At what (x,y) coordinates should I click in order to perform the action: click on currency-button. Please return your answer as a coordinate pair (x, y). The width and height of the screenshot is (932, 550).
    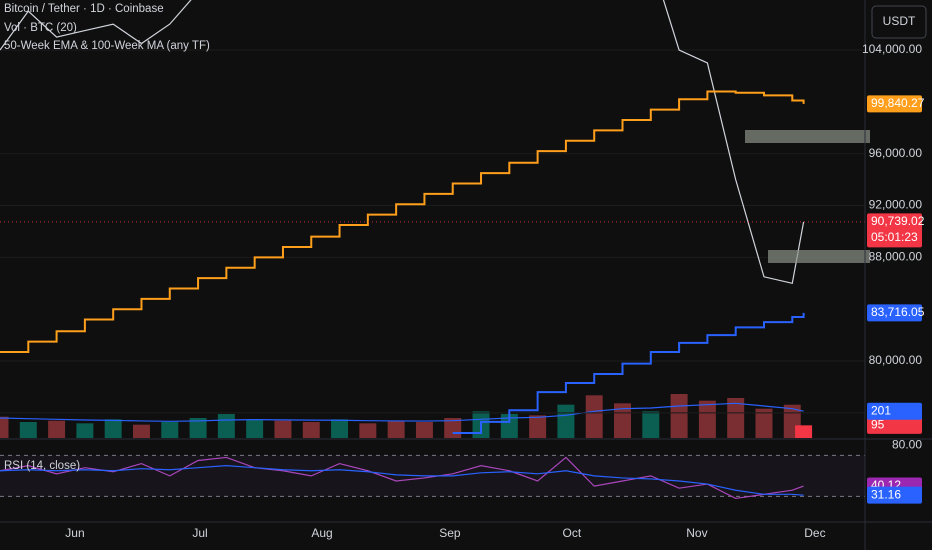
    Looking at the image, I should click on (899, 22).